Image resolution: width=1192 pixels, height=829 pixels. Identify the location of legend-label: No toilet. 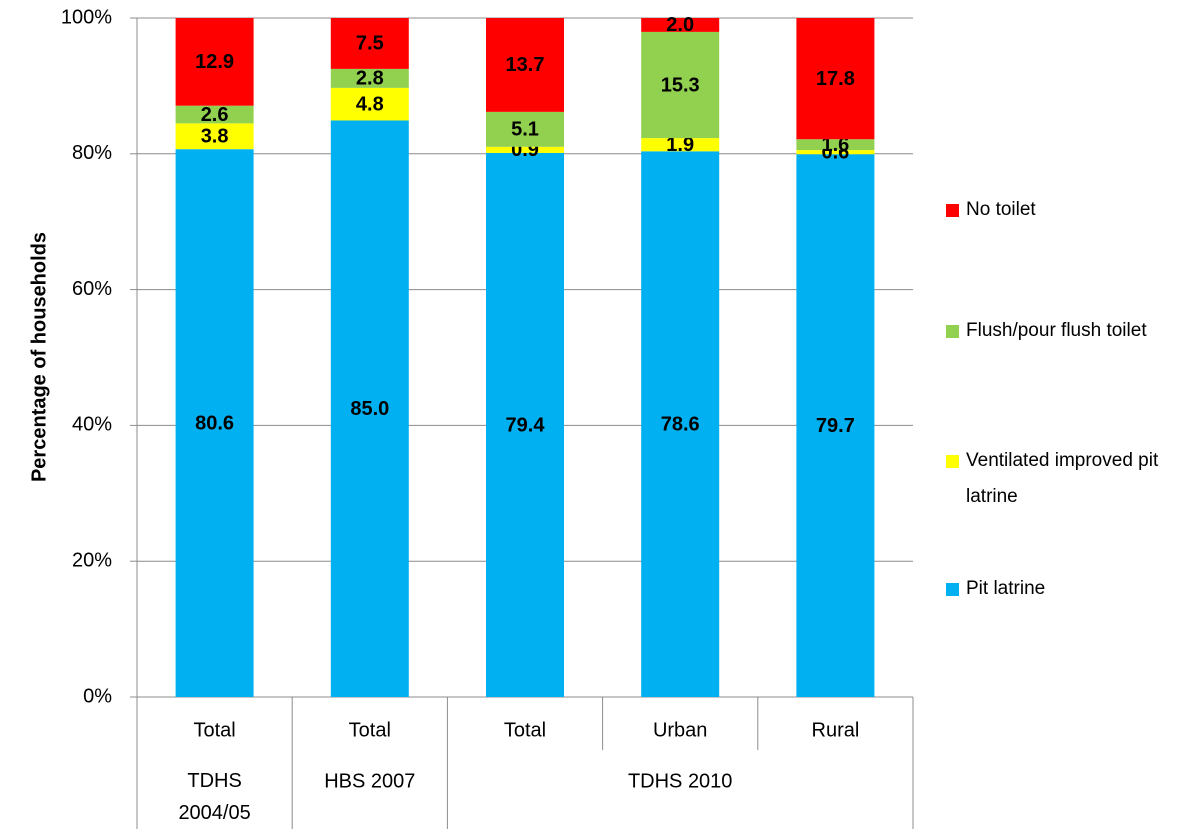
(1001, 209).